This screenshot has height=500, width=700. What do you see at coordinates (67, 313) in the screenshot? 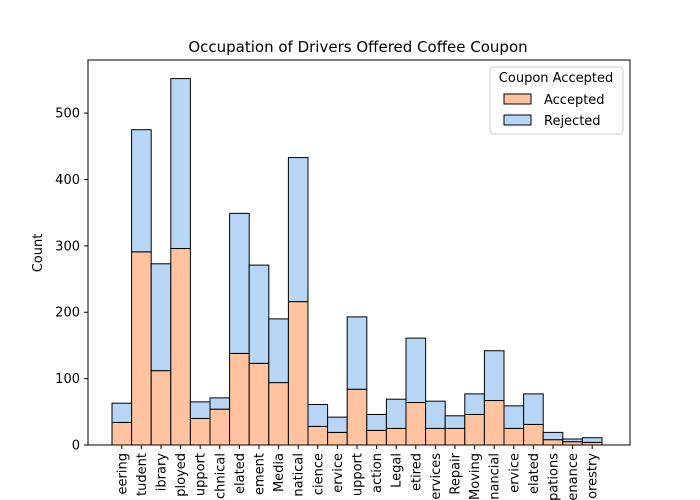
I see `y-tick-label: 200` at bounding box center [67, 313].